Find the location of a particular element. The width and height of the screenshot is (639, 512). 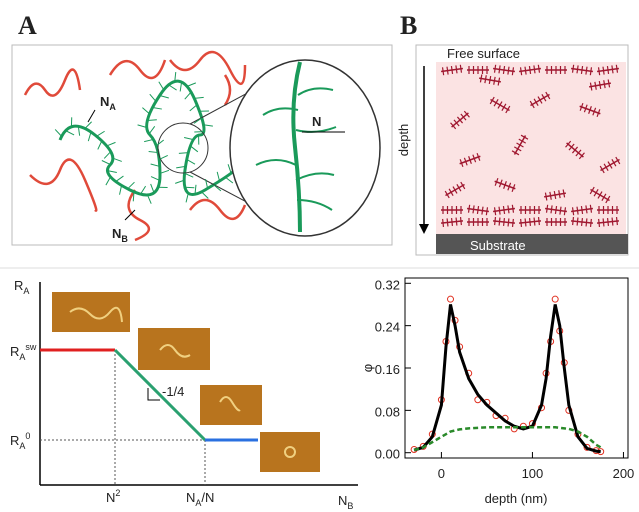

zoom-view is located at coordinates (305, 148).